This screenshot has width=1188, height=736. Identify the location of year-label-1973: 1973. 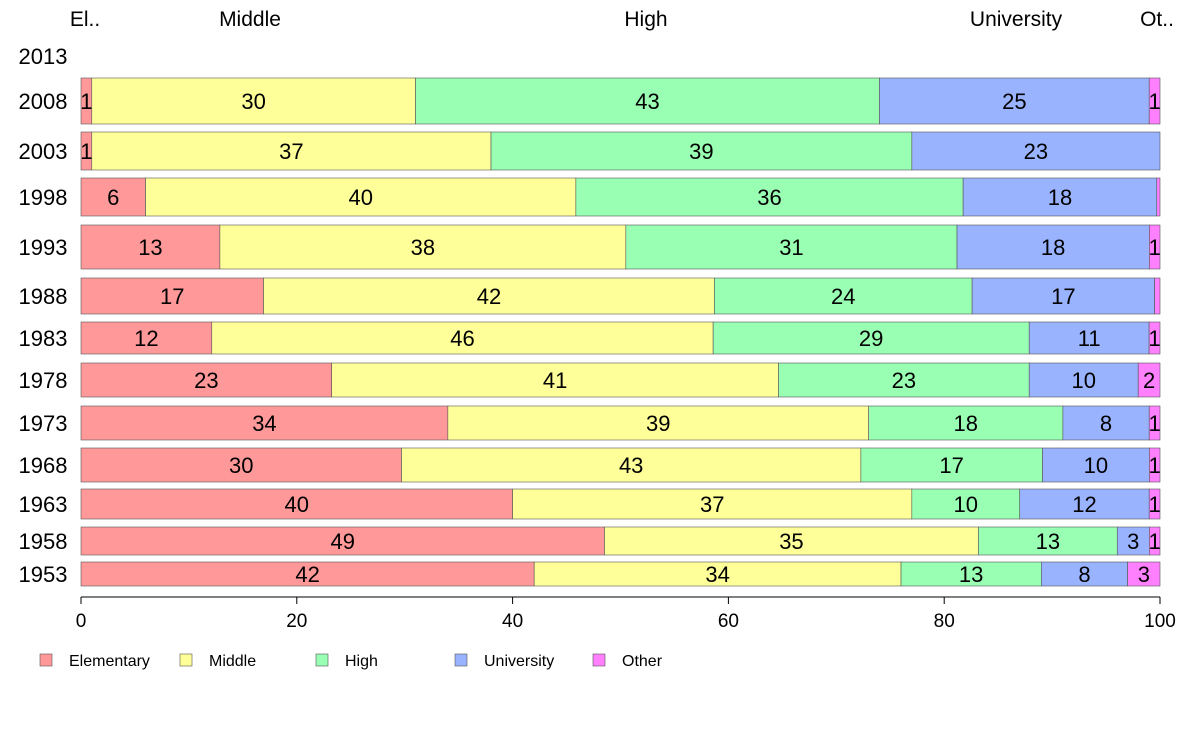
(43, 423).